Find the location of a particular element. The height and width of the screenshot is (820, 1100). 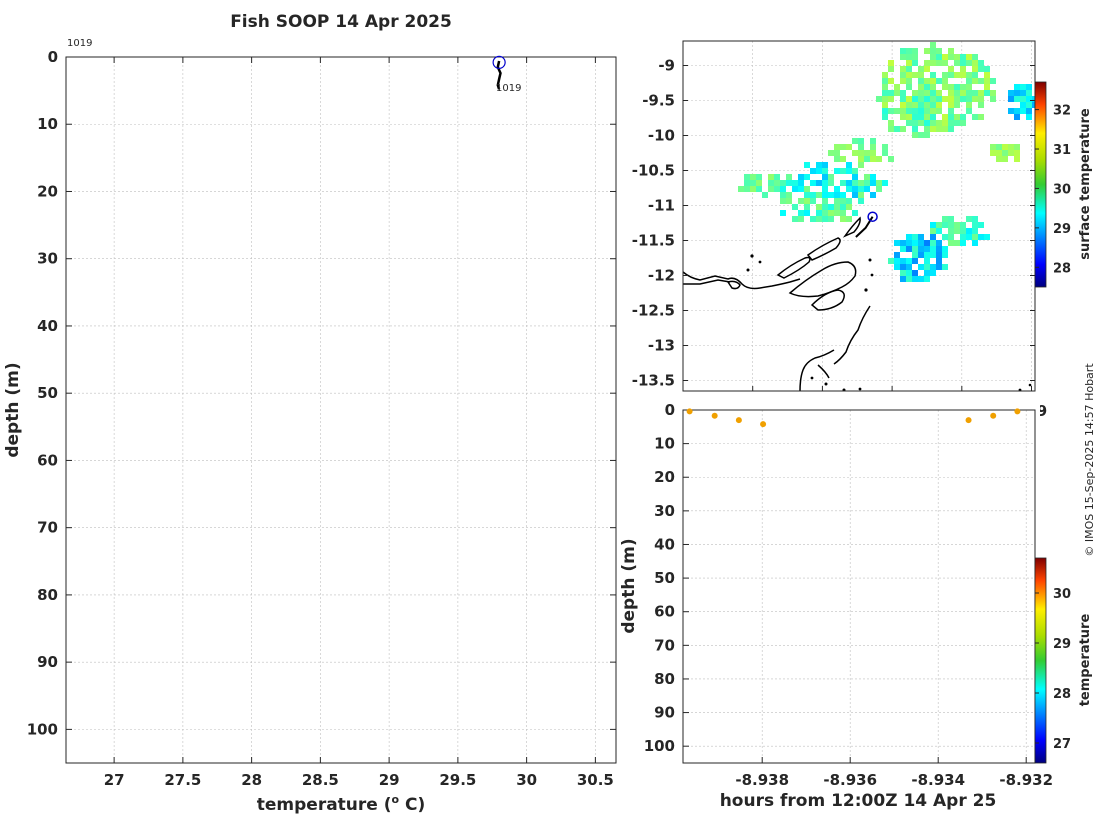

colorbar-tick-label: 32 is located at coordinates (1062, 111).